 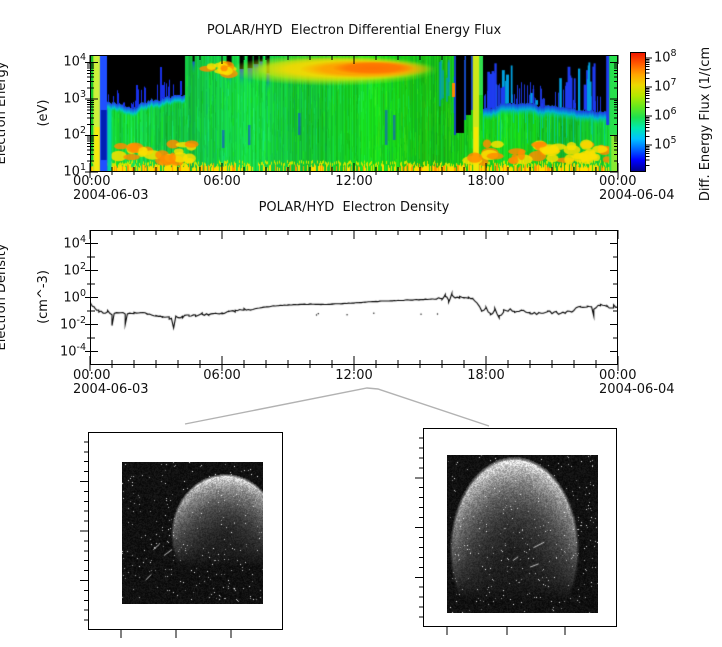 What do you see at coordinates (72, 350) in the screenshot?
I see `y-tick-label: 10⁻⁴` at bounding box center [72, 350].